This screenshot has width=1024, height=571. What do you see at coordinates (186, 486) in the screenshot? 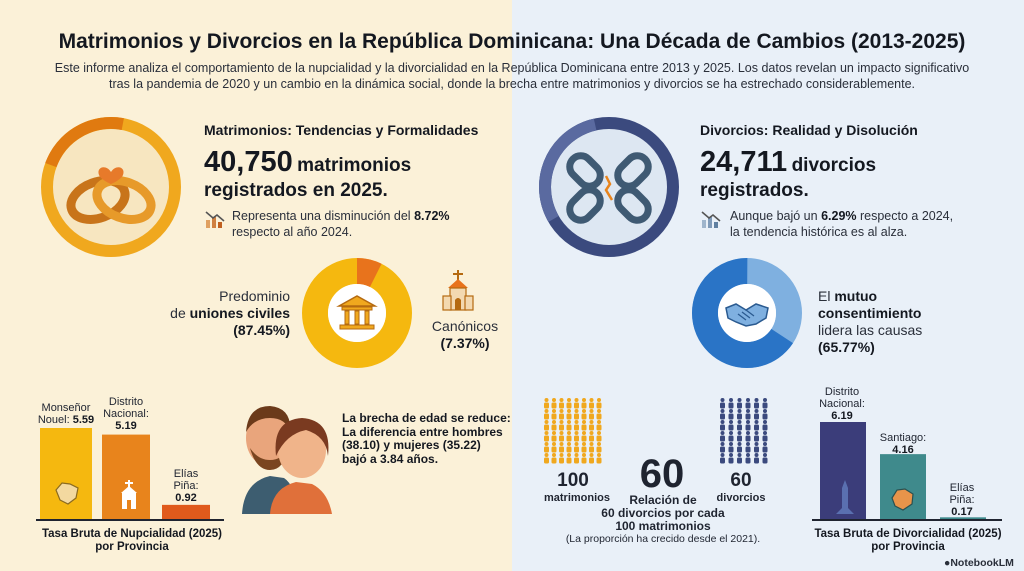
I see `nup-bar-label-3: Elías Piña: 0.92` at bounding box center [186, 486].